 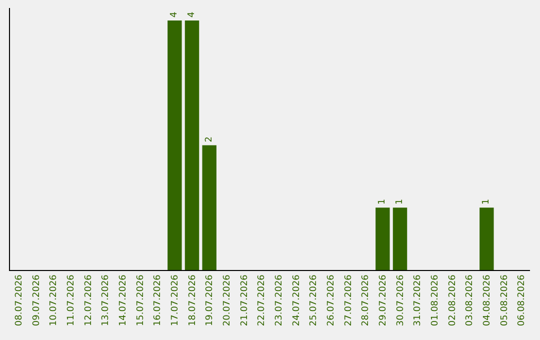 What do you see at coordinates (89, 300) in the screenshot?
I see `x-tick-label: 12.07.2026` at bounding box center [89, 300].